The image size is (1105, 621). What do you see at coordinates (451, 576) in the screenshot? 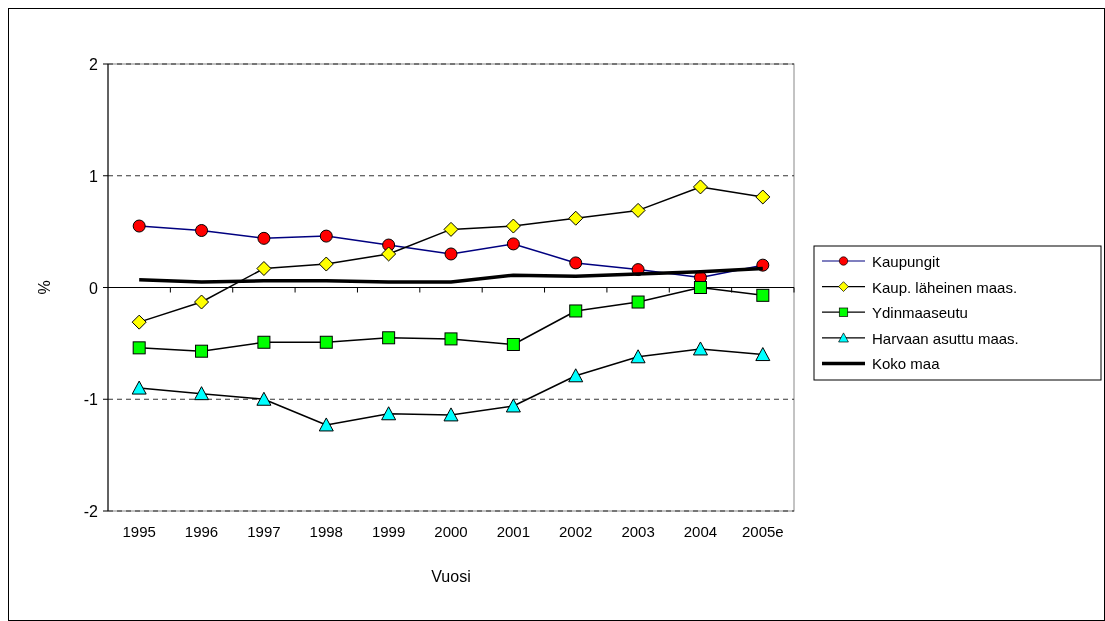
I see `x-axis-title: Vuosi` at bounding box center [451, 576].